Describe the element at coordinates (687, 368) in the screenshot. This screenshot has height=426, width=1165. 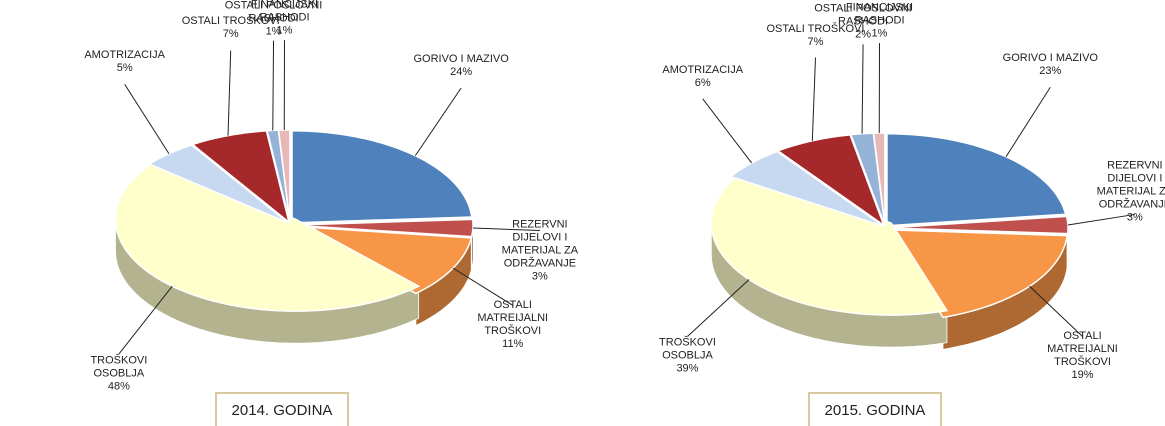
I see `value-label: 39%` at that location.